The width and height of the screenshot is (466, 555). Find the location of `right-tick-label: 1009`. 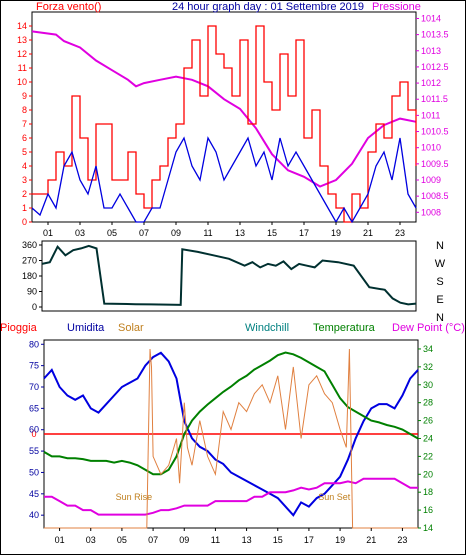

right-tick-label: 1009 is located at coordinates (431, 180).